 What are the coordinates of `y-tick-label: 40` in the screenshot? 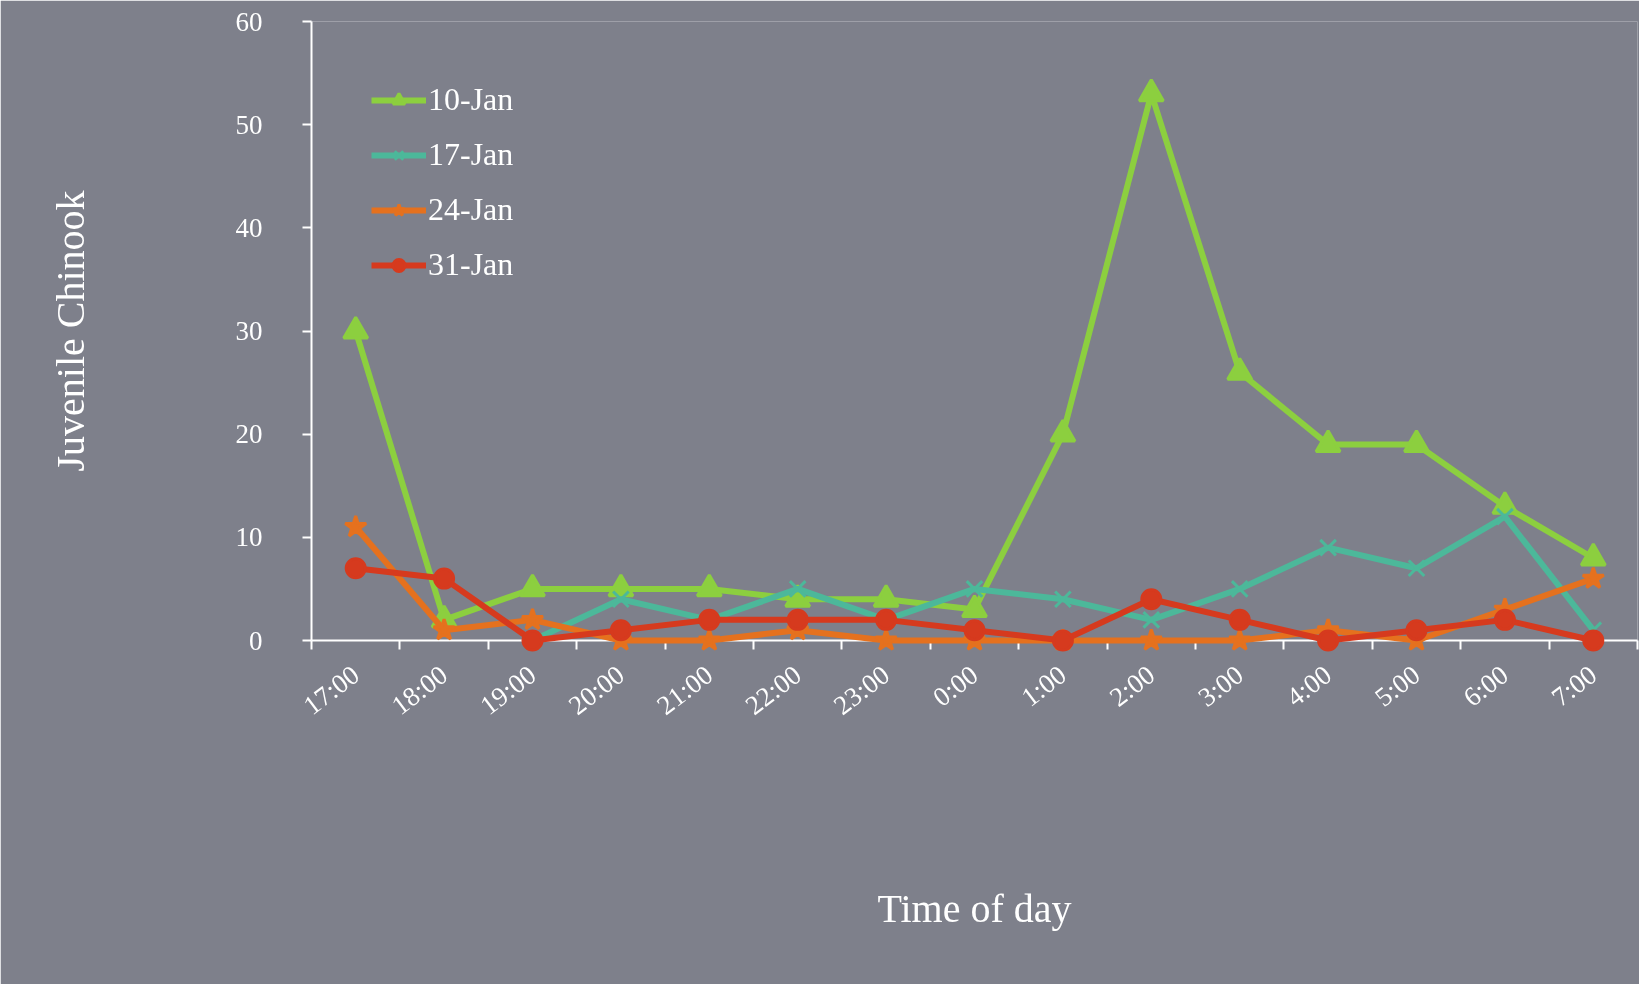 It's located at (249, 227).